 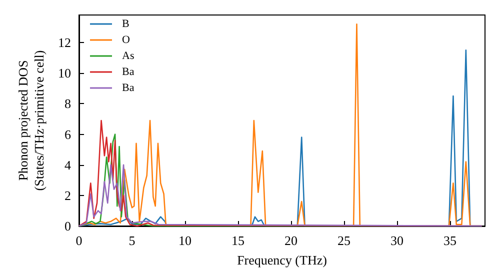 I want to click on legend-label: B, so click(x=126, y=24).